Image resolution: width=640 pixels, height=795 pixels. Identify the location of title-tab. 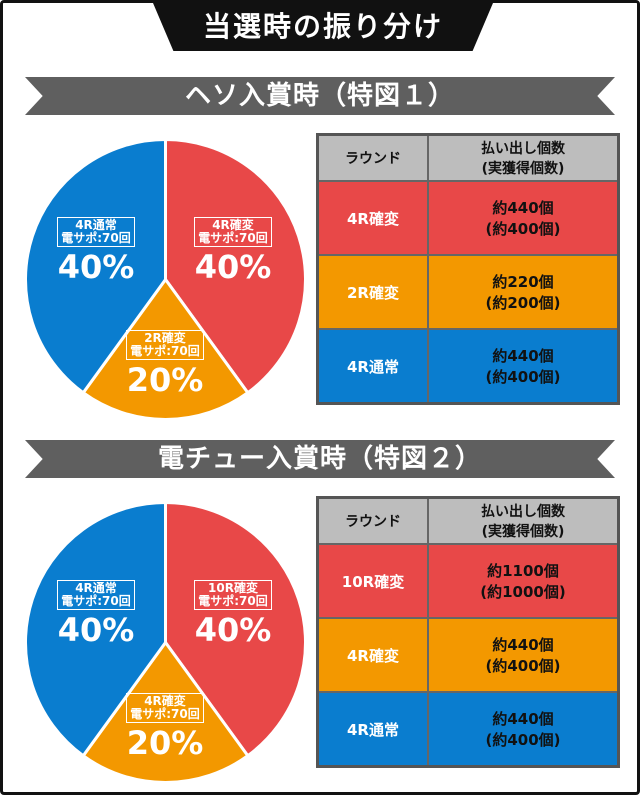
(323, 27).